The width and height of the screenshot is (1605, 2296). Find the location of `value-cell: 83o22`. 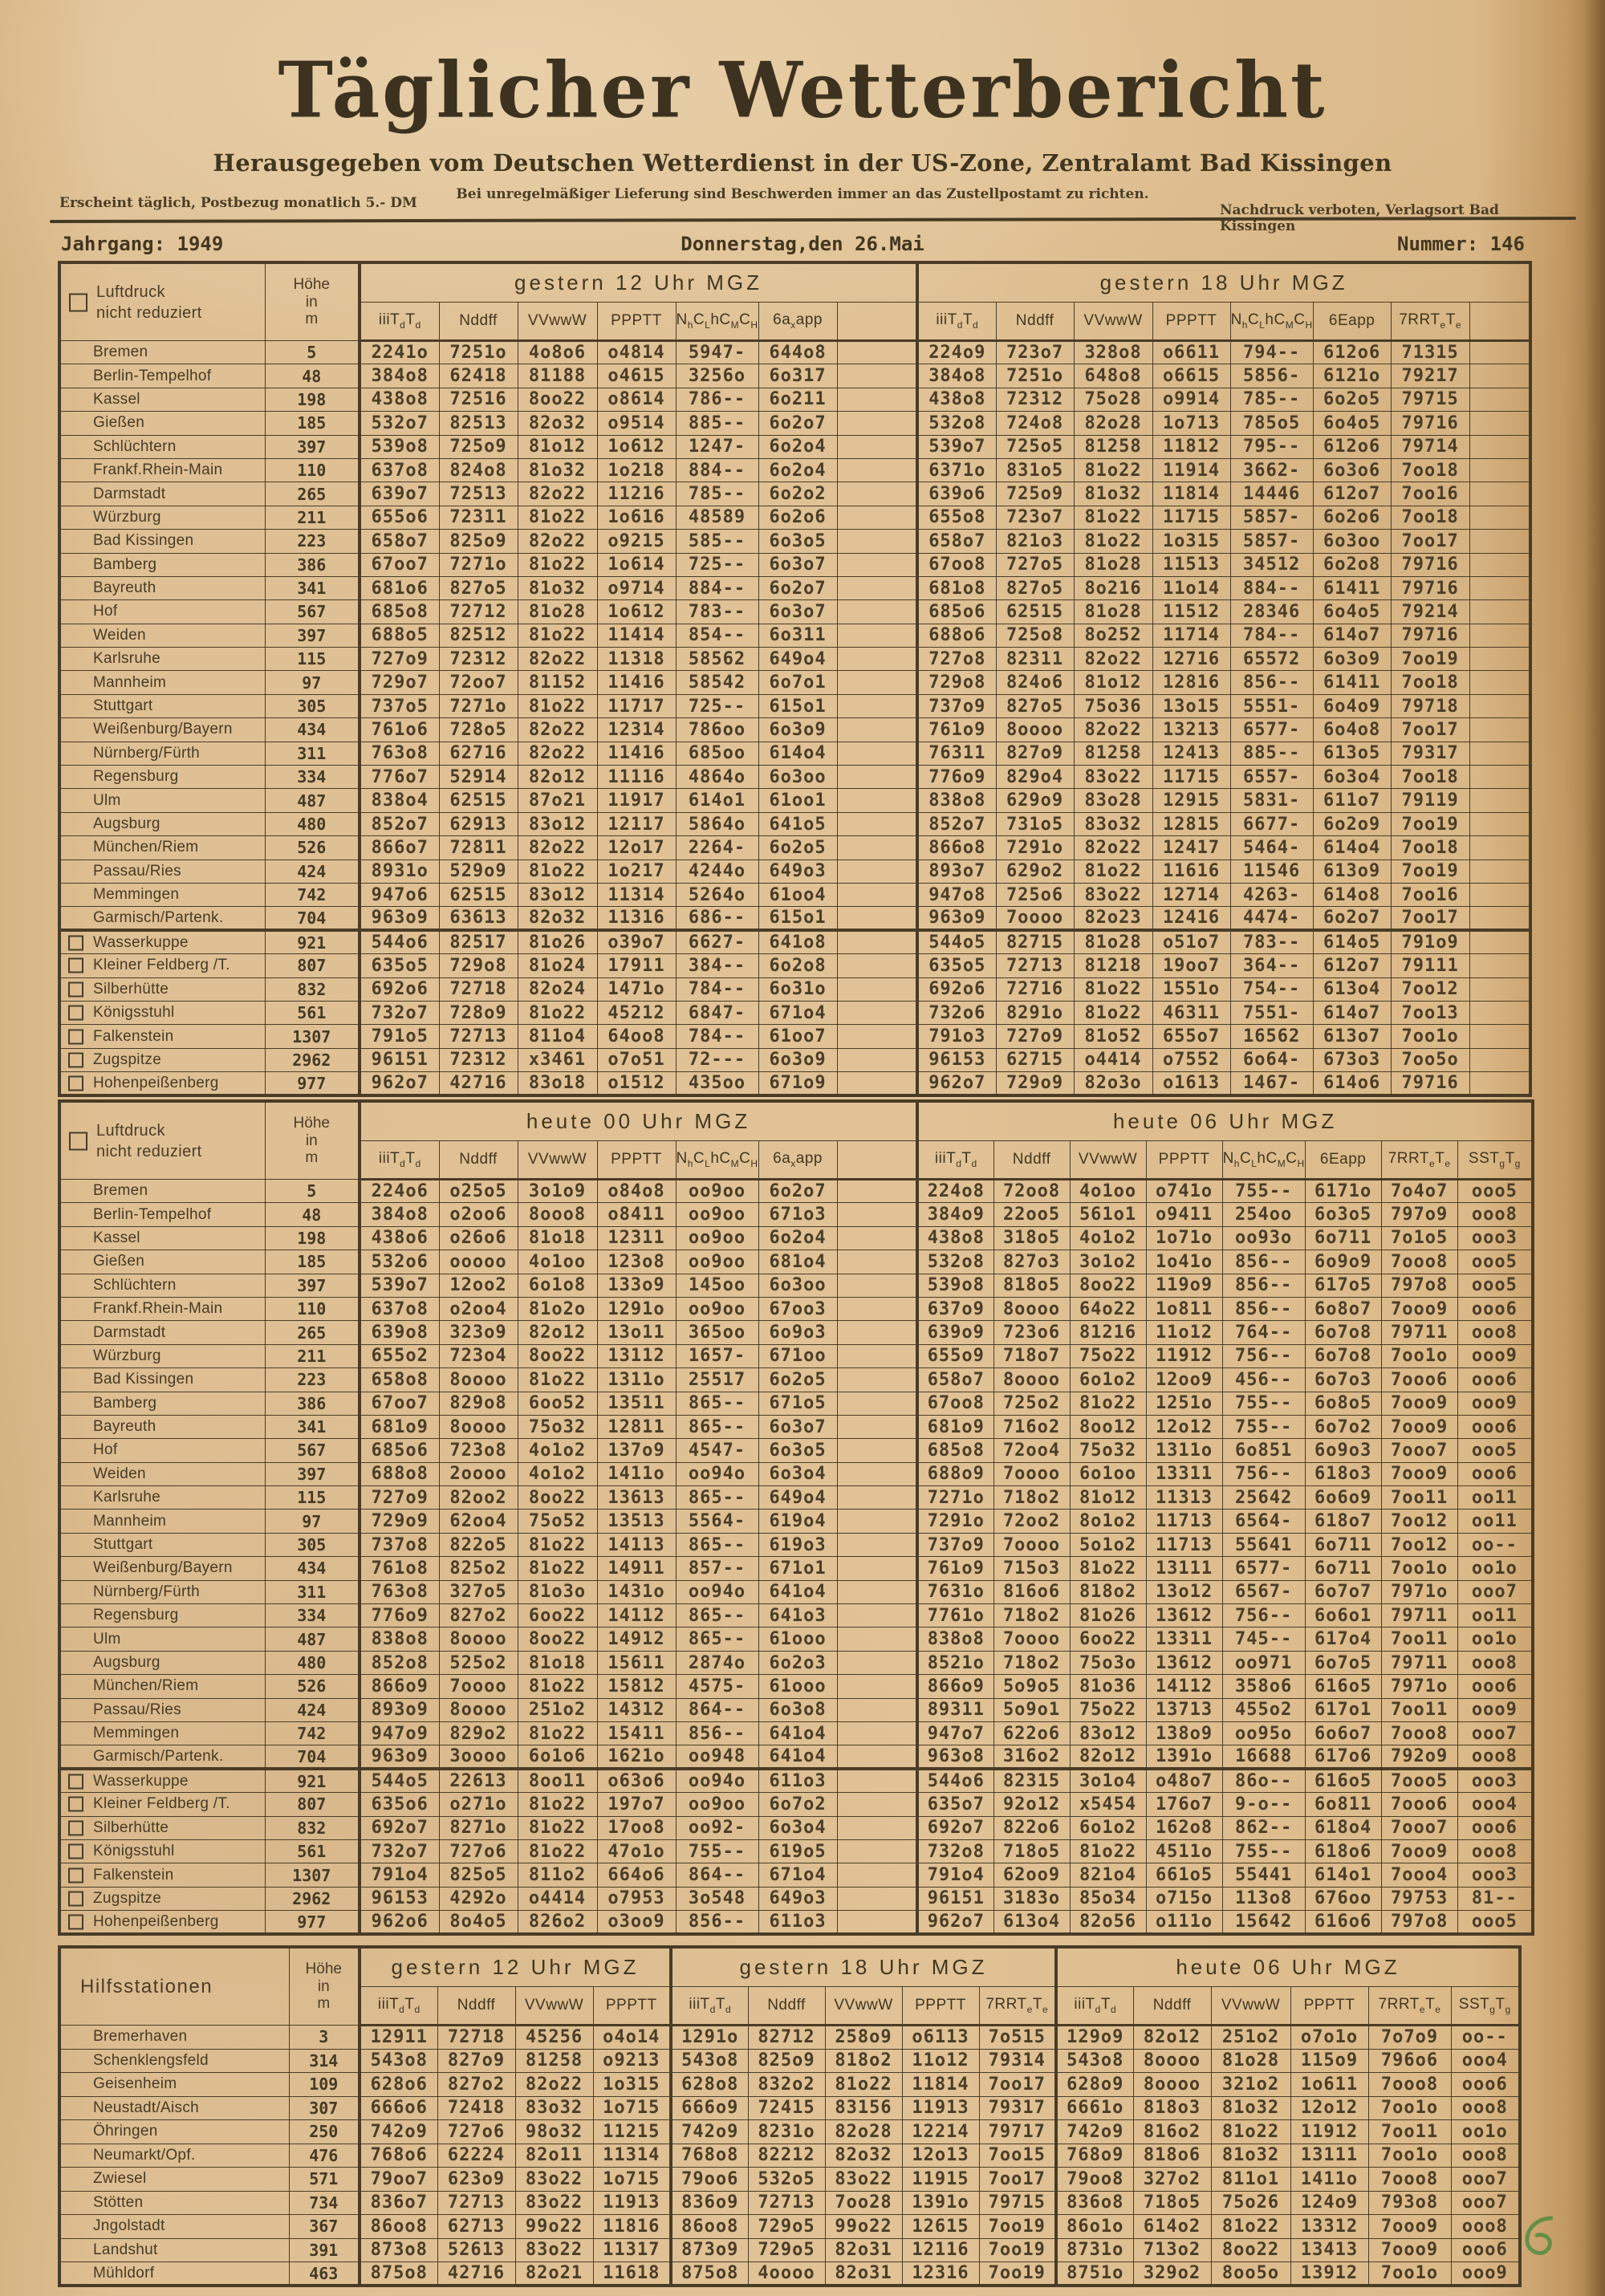

value-cell: 83o22 is located at coordinates (554, 2202).